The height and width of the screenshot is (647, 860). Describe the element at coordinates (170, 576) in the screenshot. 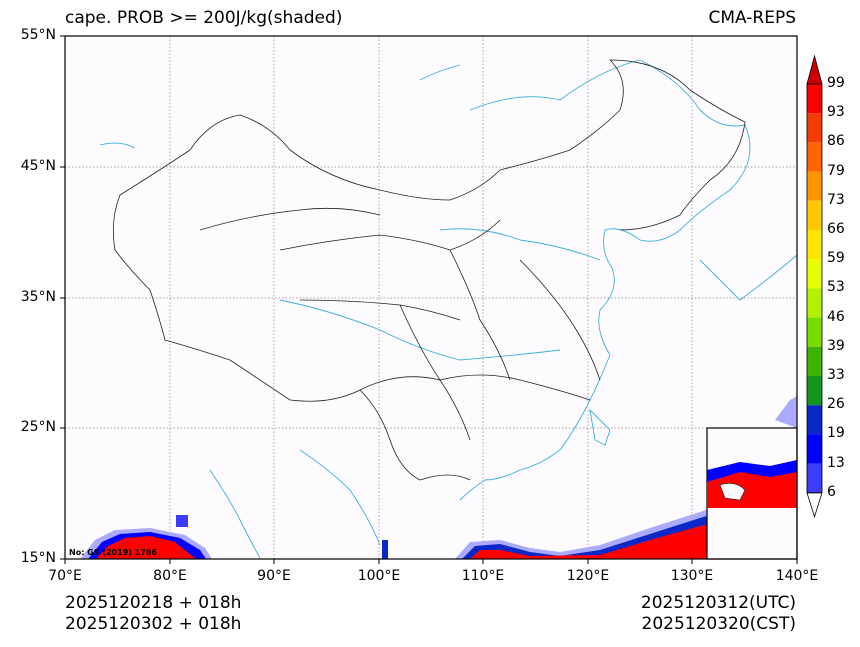

I see `lon-label-80e: 80°E` at that location.